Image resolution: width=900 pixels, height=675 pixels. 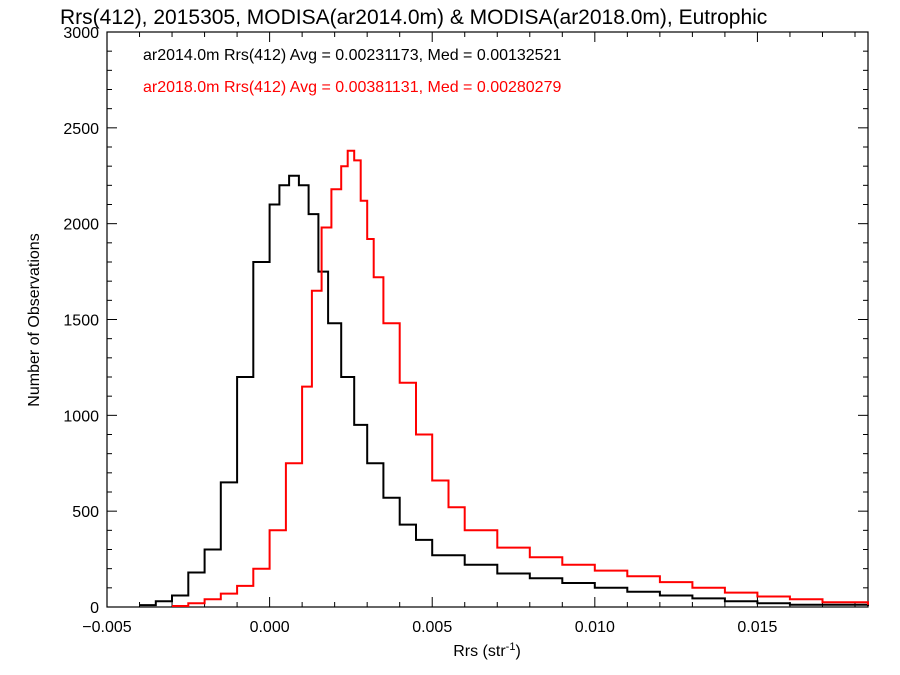 What do you see at coordinates (270, 627) in the screenshot?
I see `x-tick-label: 0.000` at bounding box center [270, 627].